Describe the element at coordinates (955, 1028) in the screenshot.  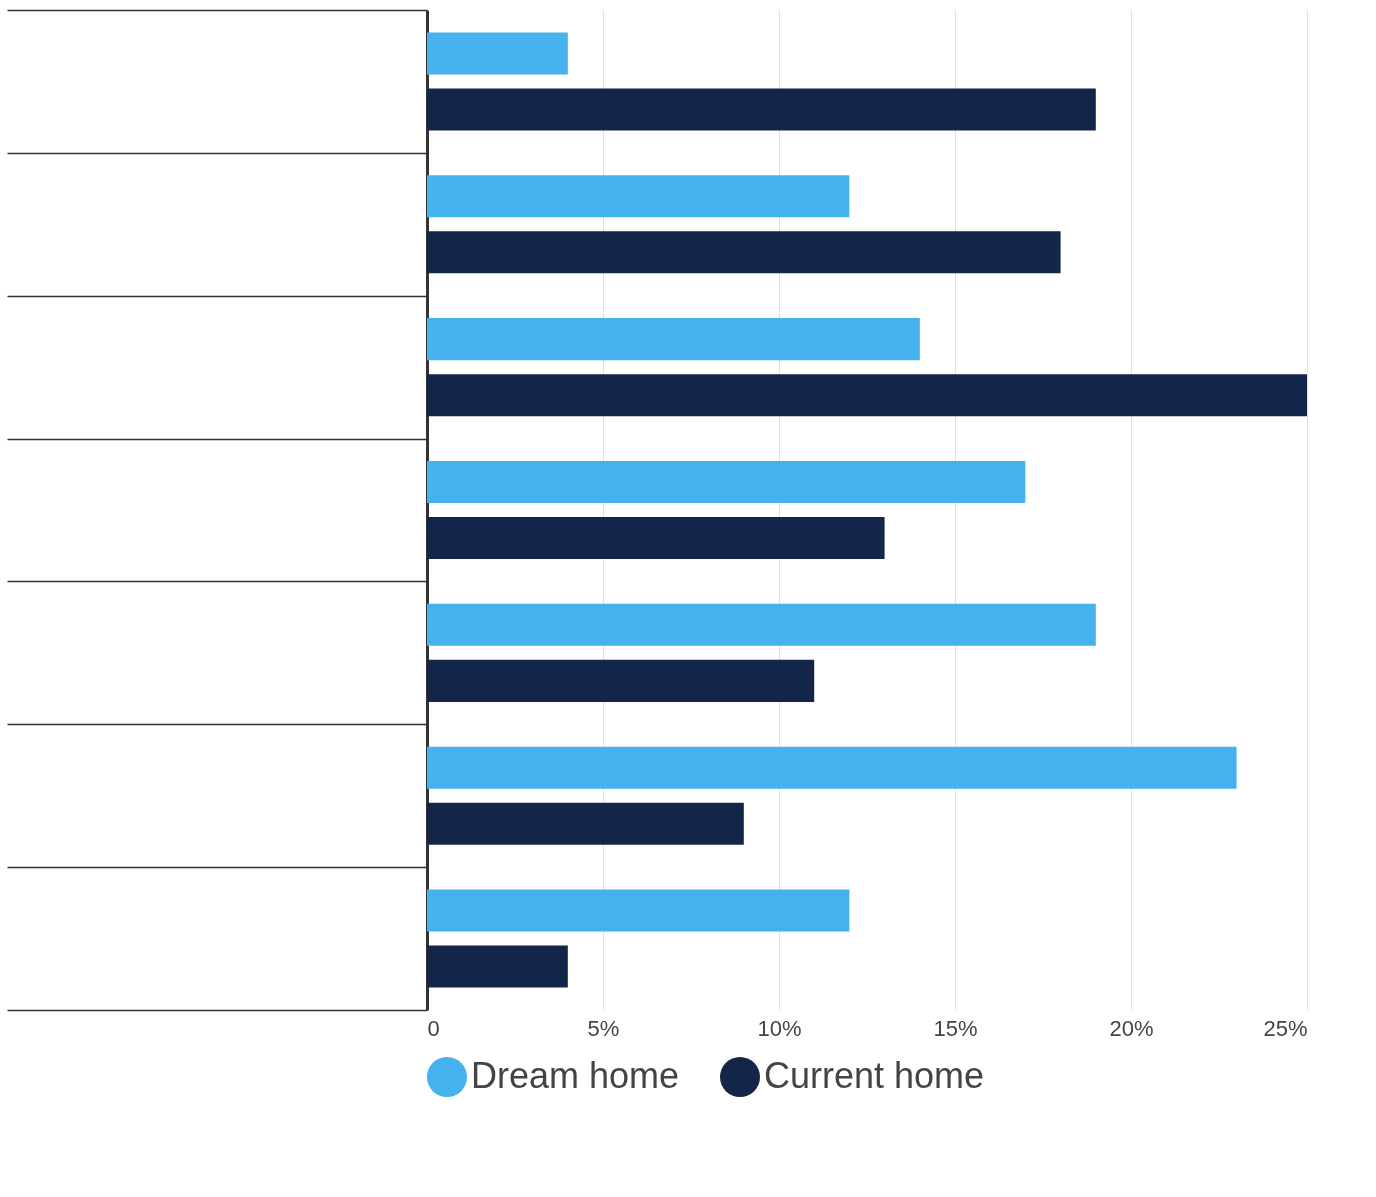
I see `x-tick-label: 15%` at that location.